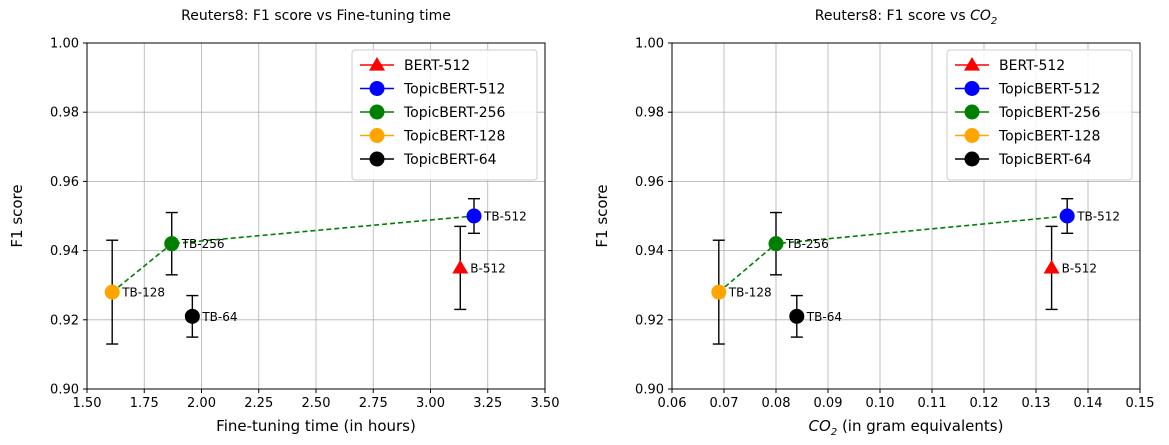 This screenshot has height=445, width=1169. What do you see at coordinates (1140, 403) in the screenshot?
I see `x-tick-label: 0.15` at bounding box center [1140, 403].